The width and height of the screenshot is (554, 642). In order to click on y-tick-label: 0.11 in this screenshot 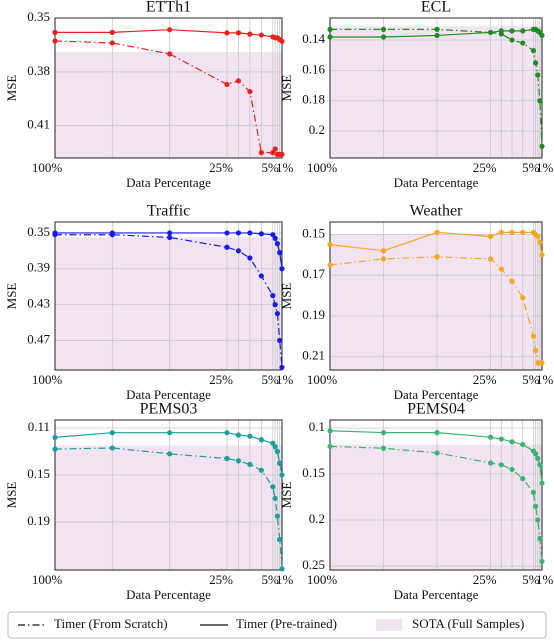, I will do `click(39, 426)`.